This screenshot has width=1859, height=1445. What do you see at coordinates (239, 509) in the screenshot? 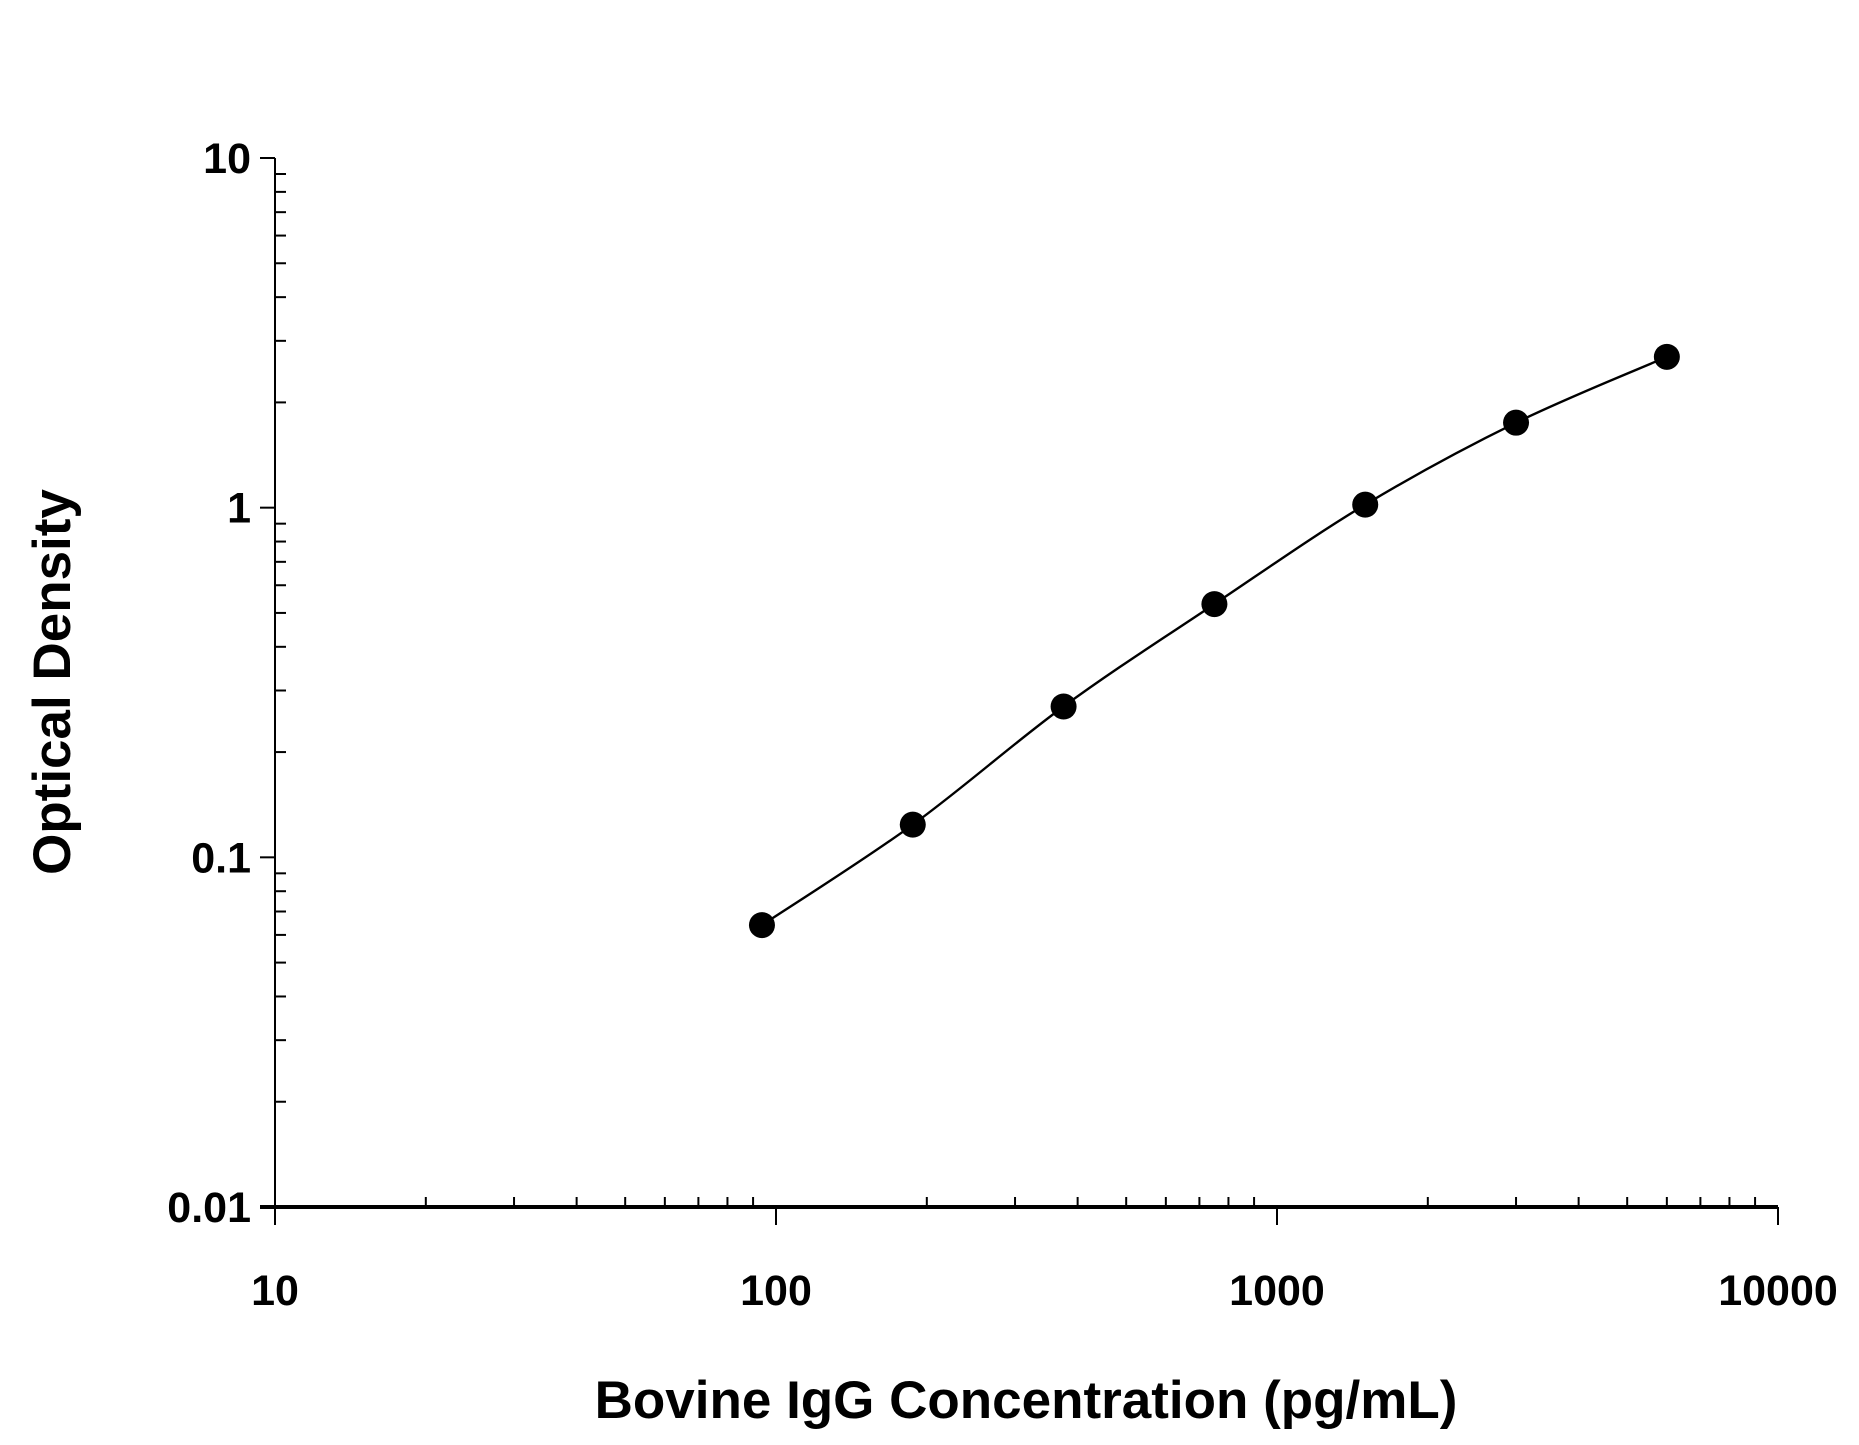
I see `y-tick-label: 1` at bounding box center [239, 509].